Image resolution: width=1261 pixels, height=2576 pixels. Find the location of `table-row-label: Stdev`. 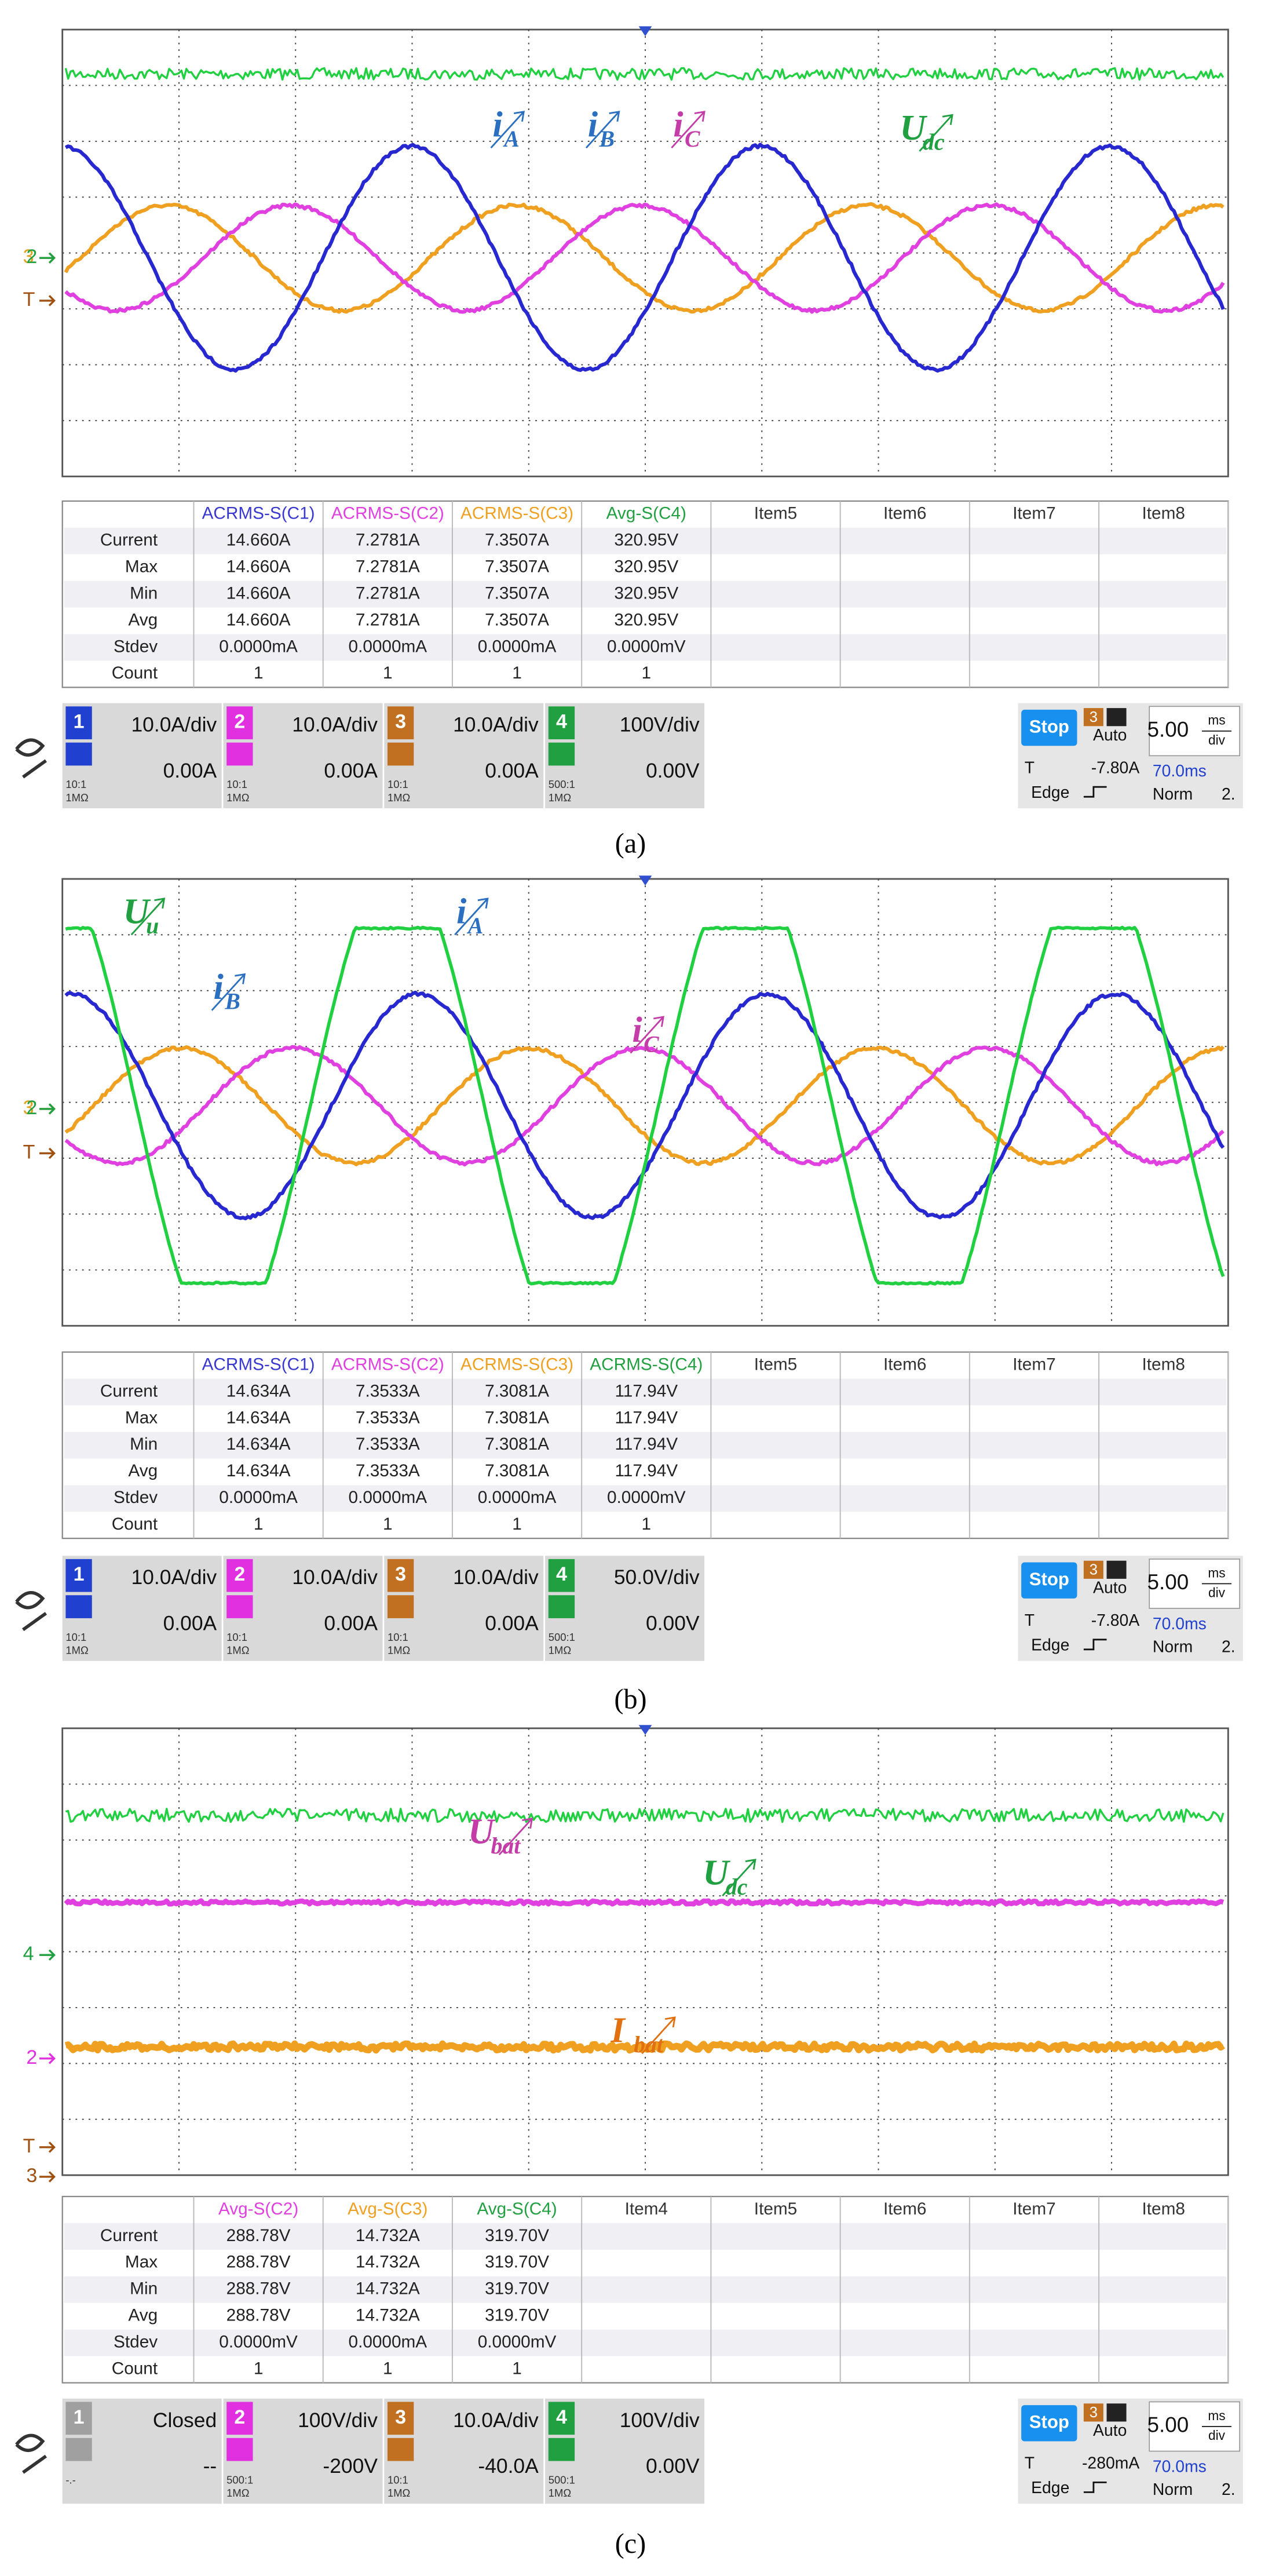

table-row-label: Stdev is located at coordinates (136, 1497).